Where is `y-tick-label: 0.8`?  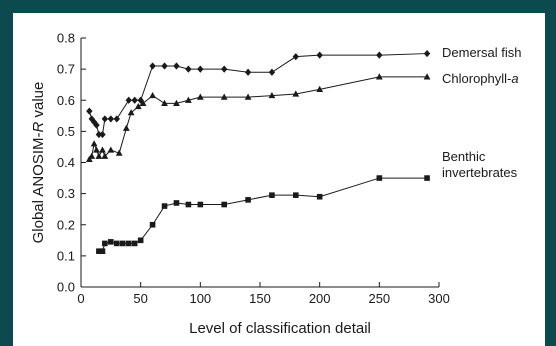 y-tick-label: 0.8 is located at coordinates (66, 38).